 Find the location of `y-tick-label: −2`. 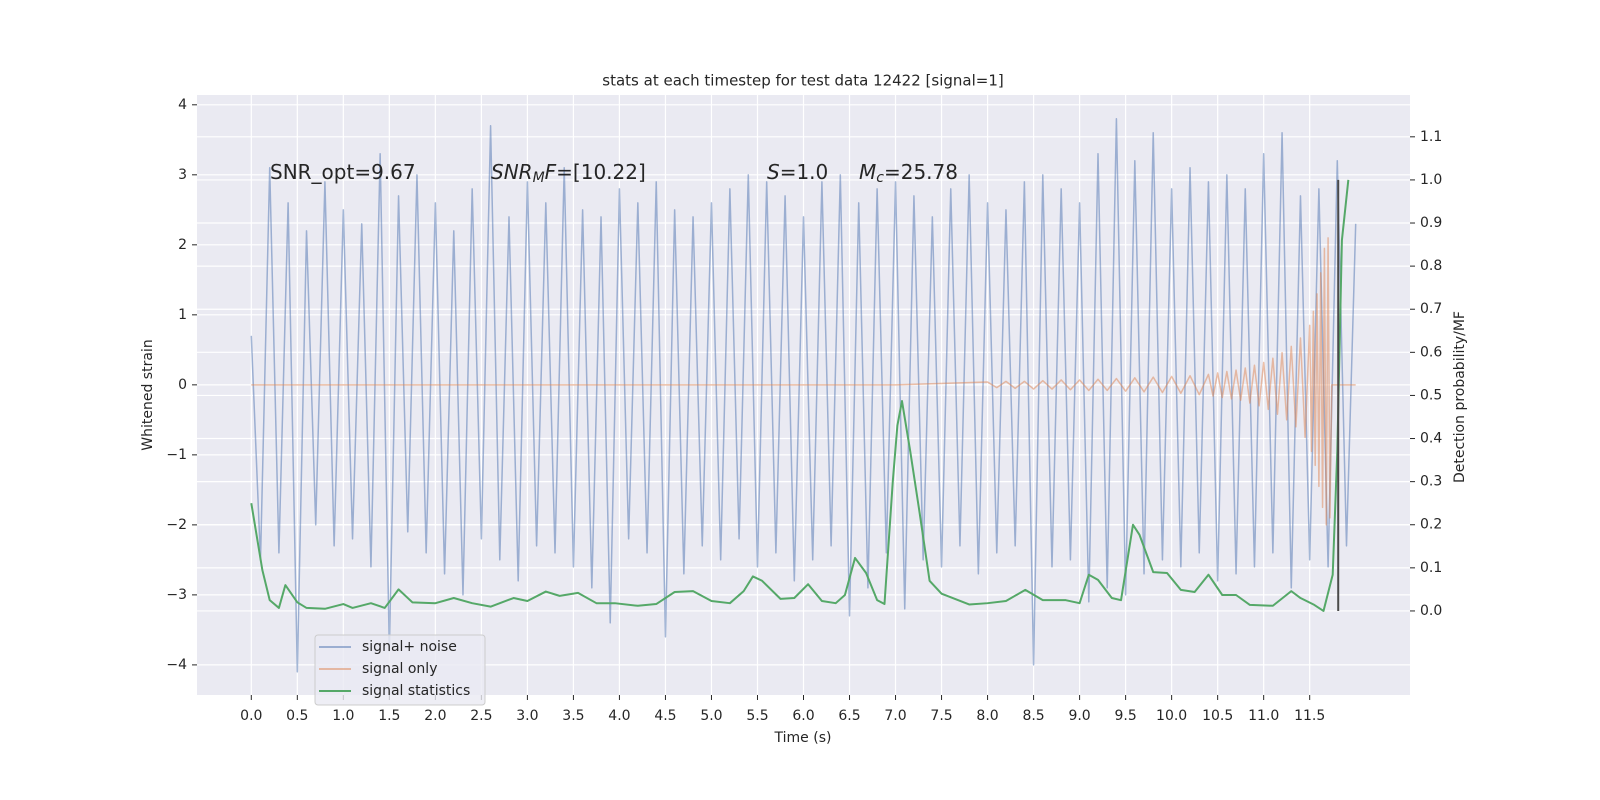

y-tick-label: −2 is located at coordinates (176, 525).